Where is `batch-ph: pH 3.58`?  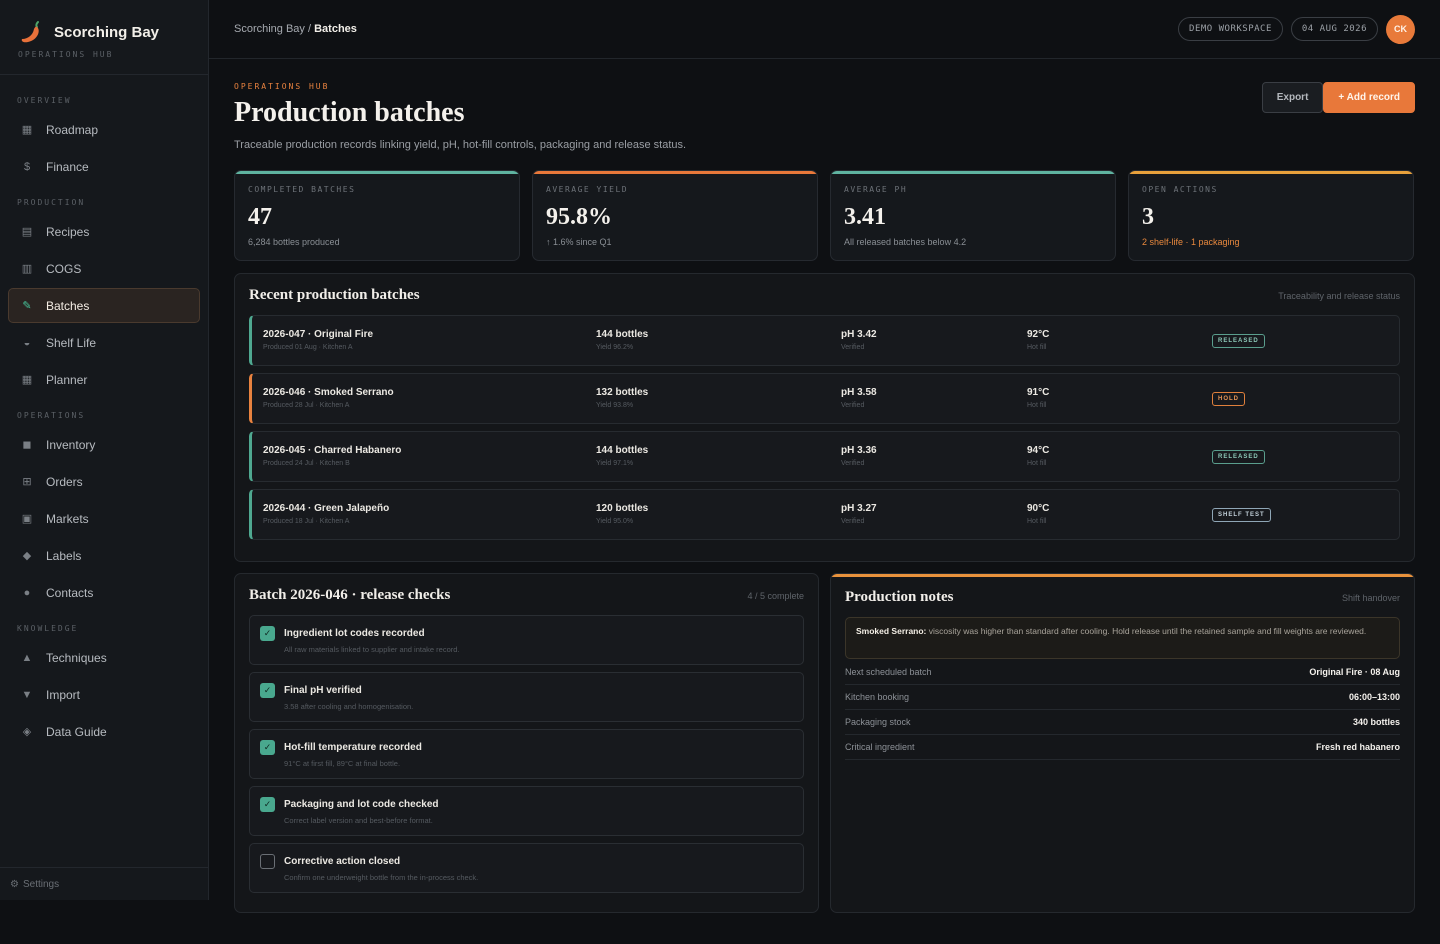 batch-ph: pH 3.58 is located at coordinates (859, 392).